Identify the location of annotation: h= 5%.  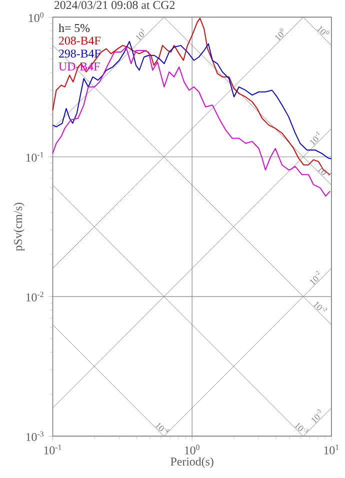
(74, 28).